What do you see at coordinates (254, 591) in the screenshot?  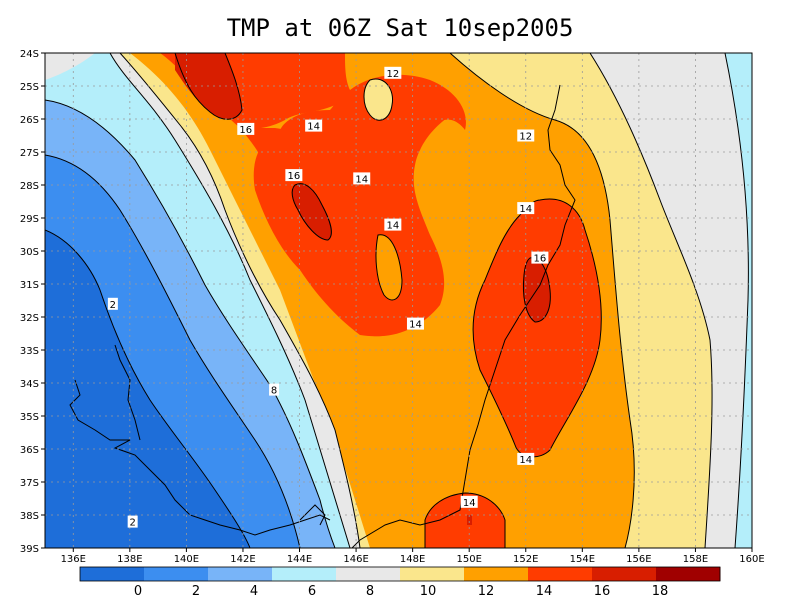 I see `colorbar-label: 4` at bounding box center [254, 591].